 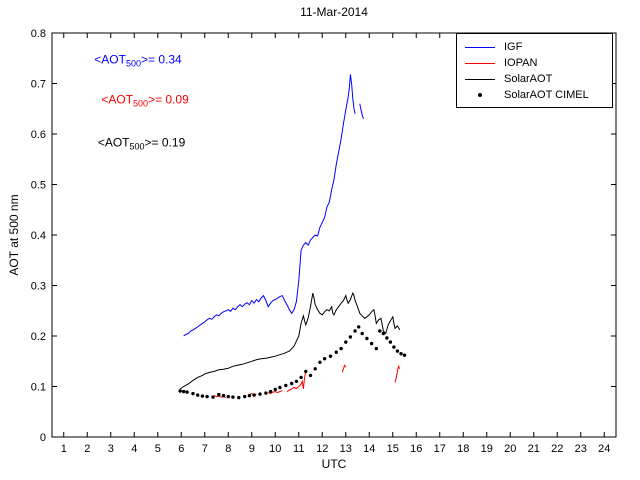 I want to click on y-tick-label: 0.8, so click(x=38, y=34).